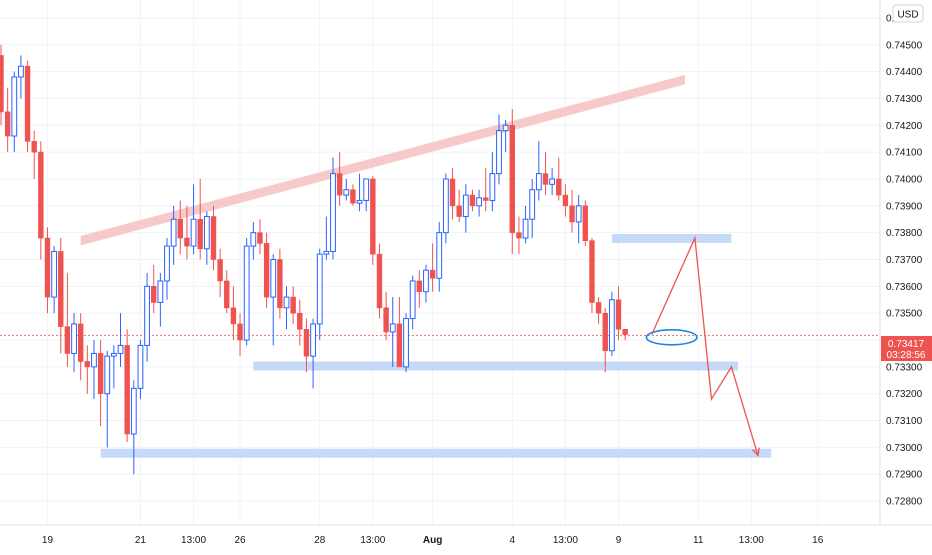 The height and width of the screenshot is (555, 932). I want to click on time-tick-label: 26, so click(240, 540).